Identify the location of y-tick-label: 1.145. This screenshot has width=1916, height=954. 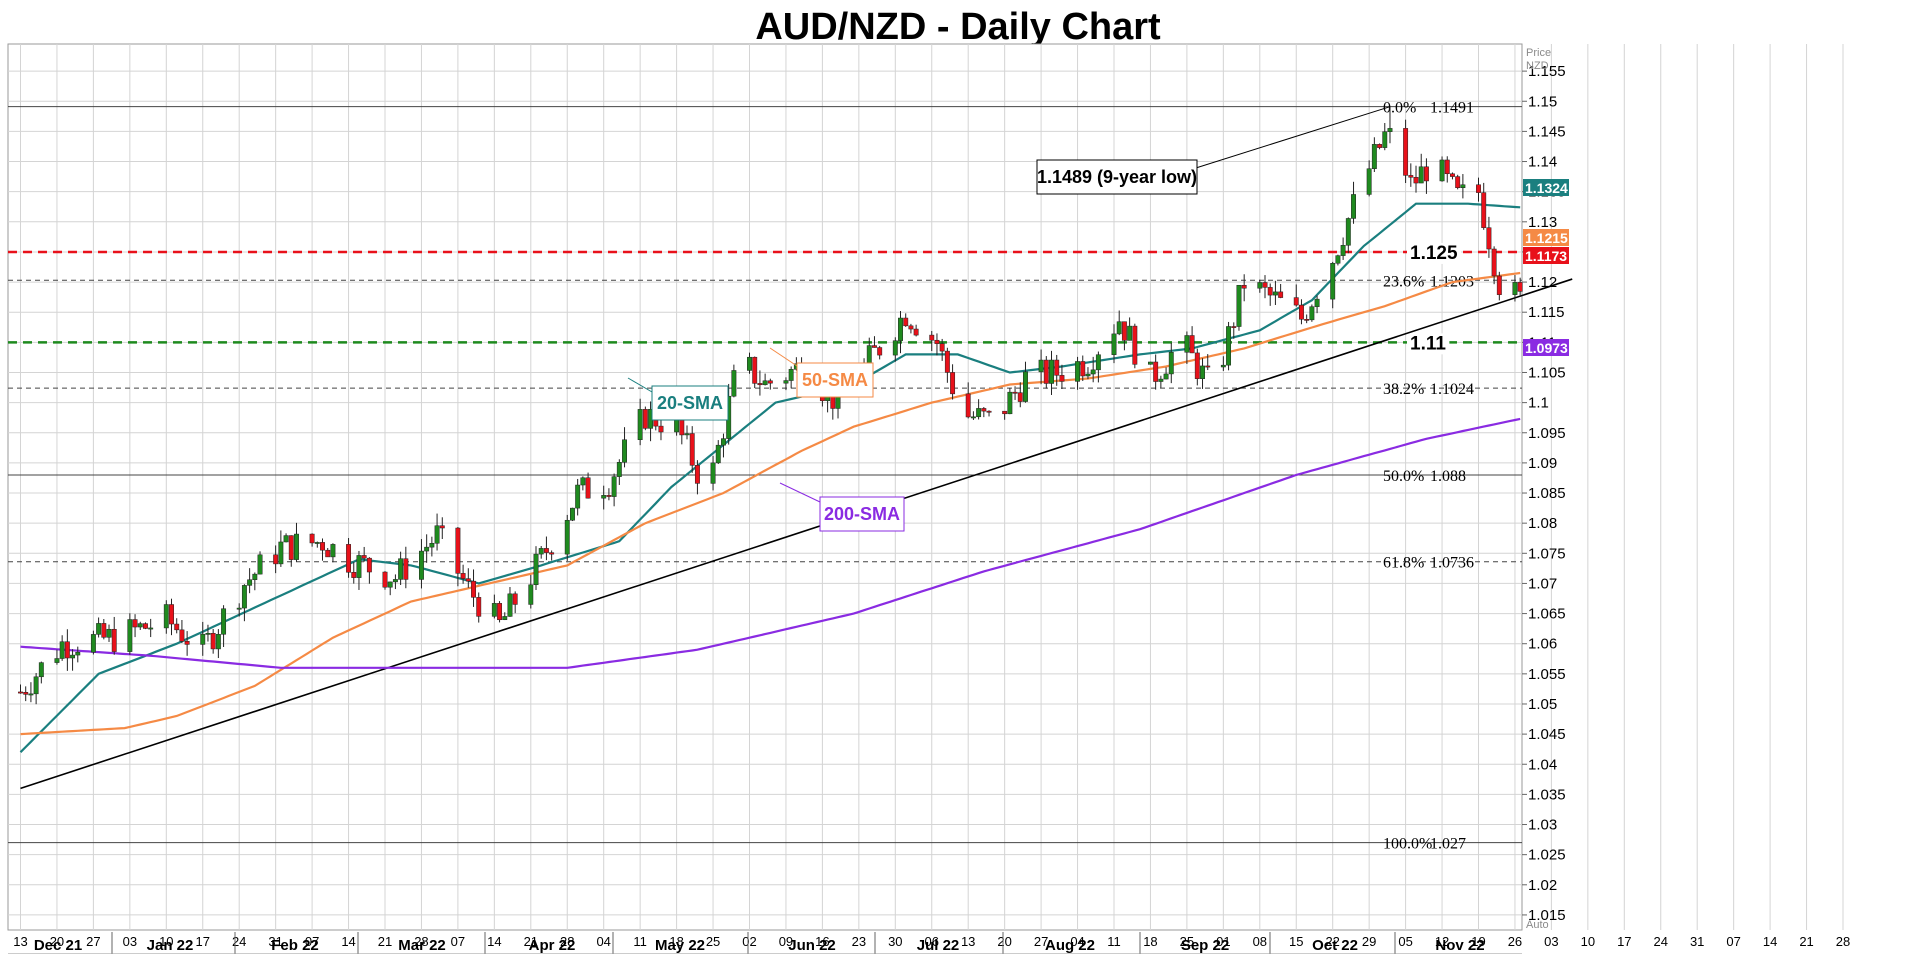
(1547, 131).